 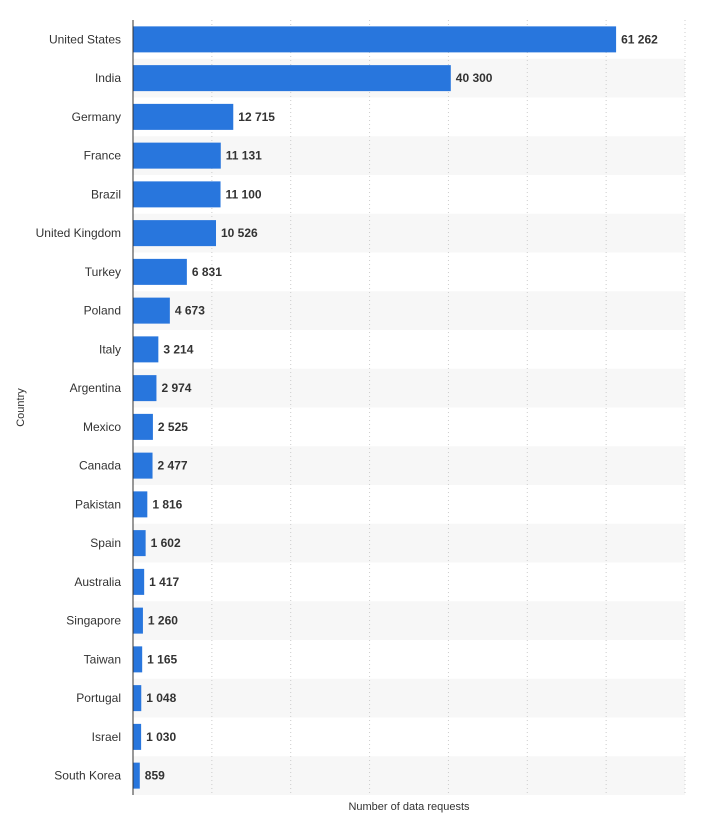 What do you see at coordinates (164, 582) in the screenshot?
I see `value-label: 1 417` at bounding box center [164, 582].